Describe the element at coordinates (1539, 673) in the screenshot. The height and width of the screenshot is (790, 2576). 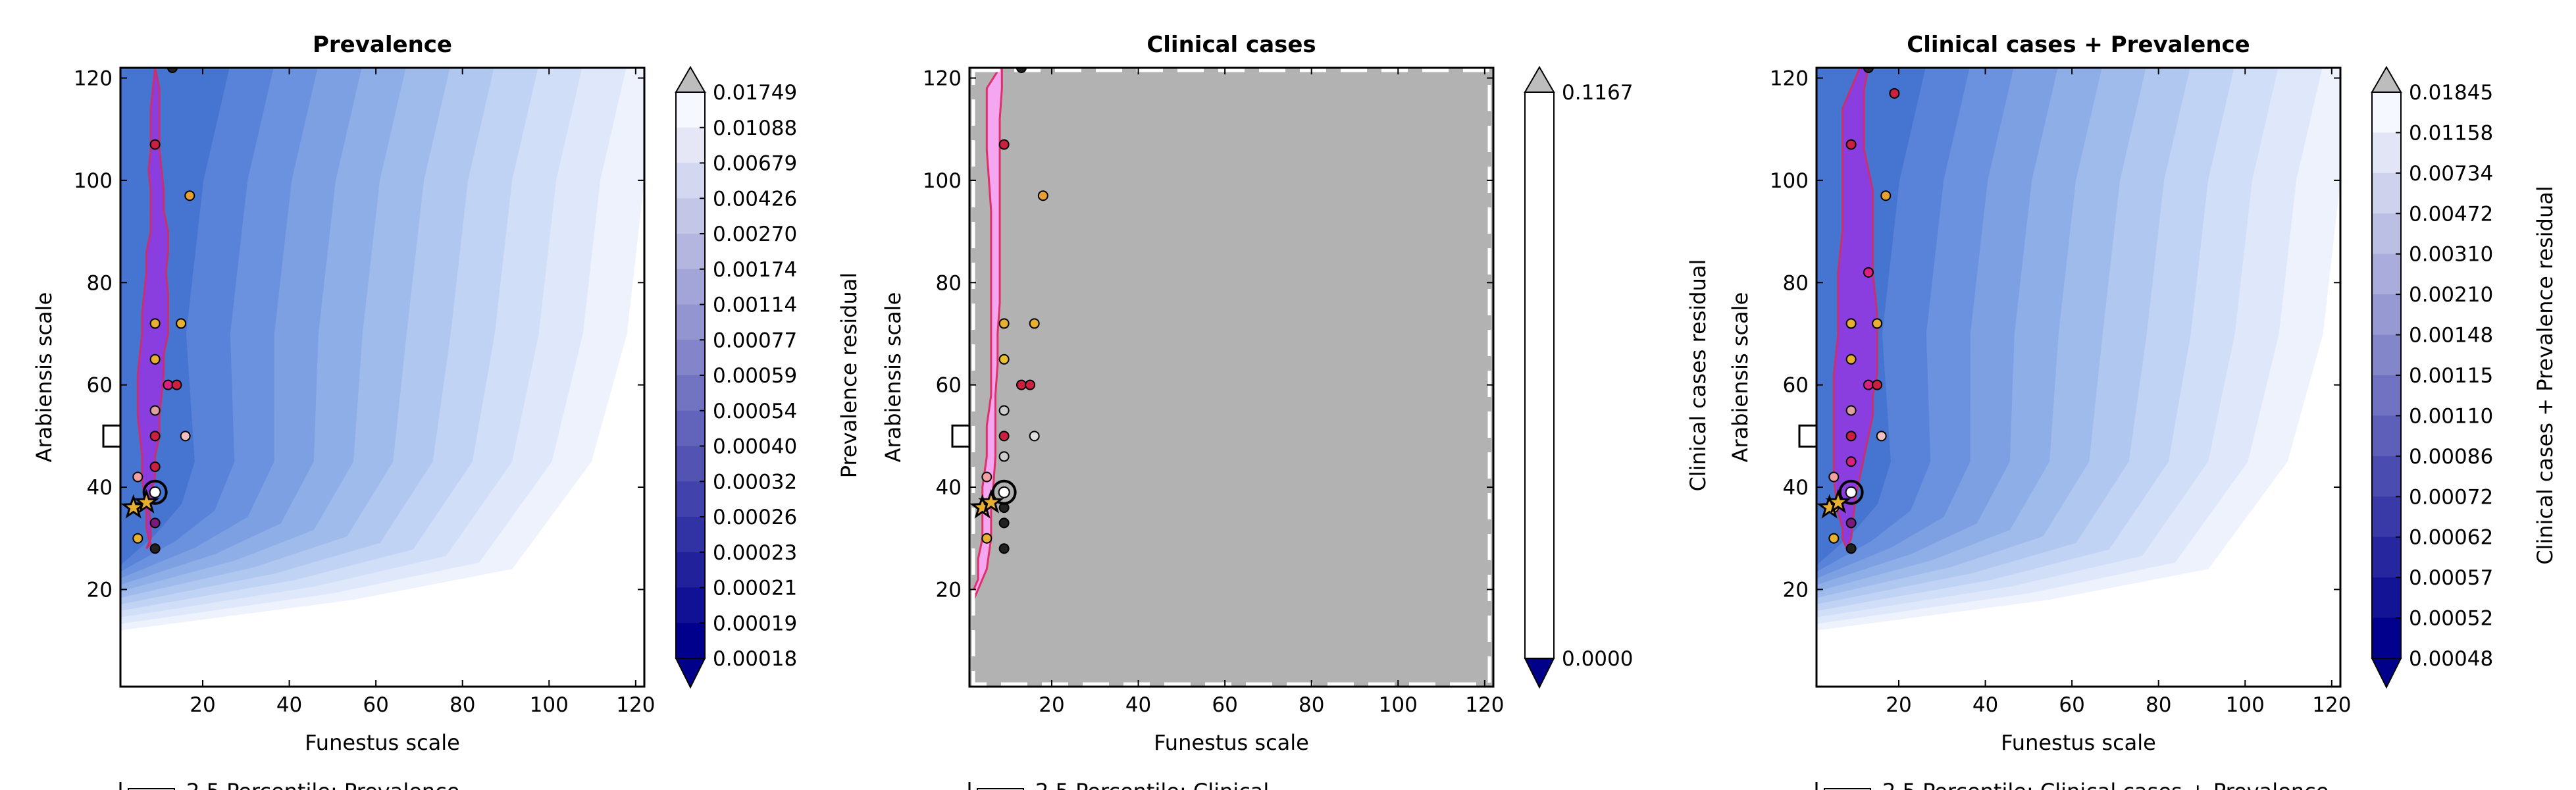
I see `colorbar-bottom-extend` at that location.